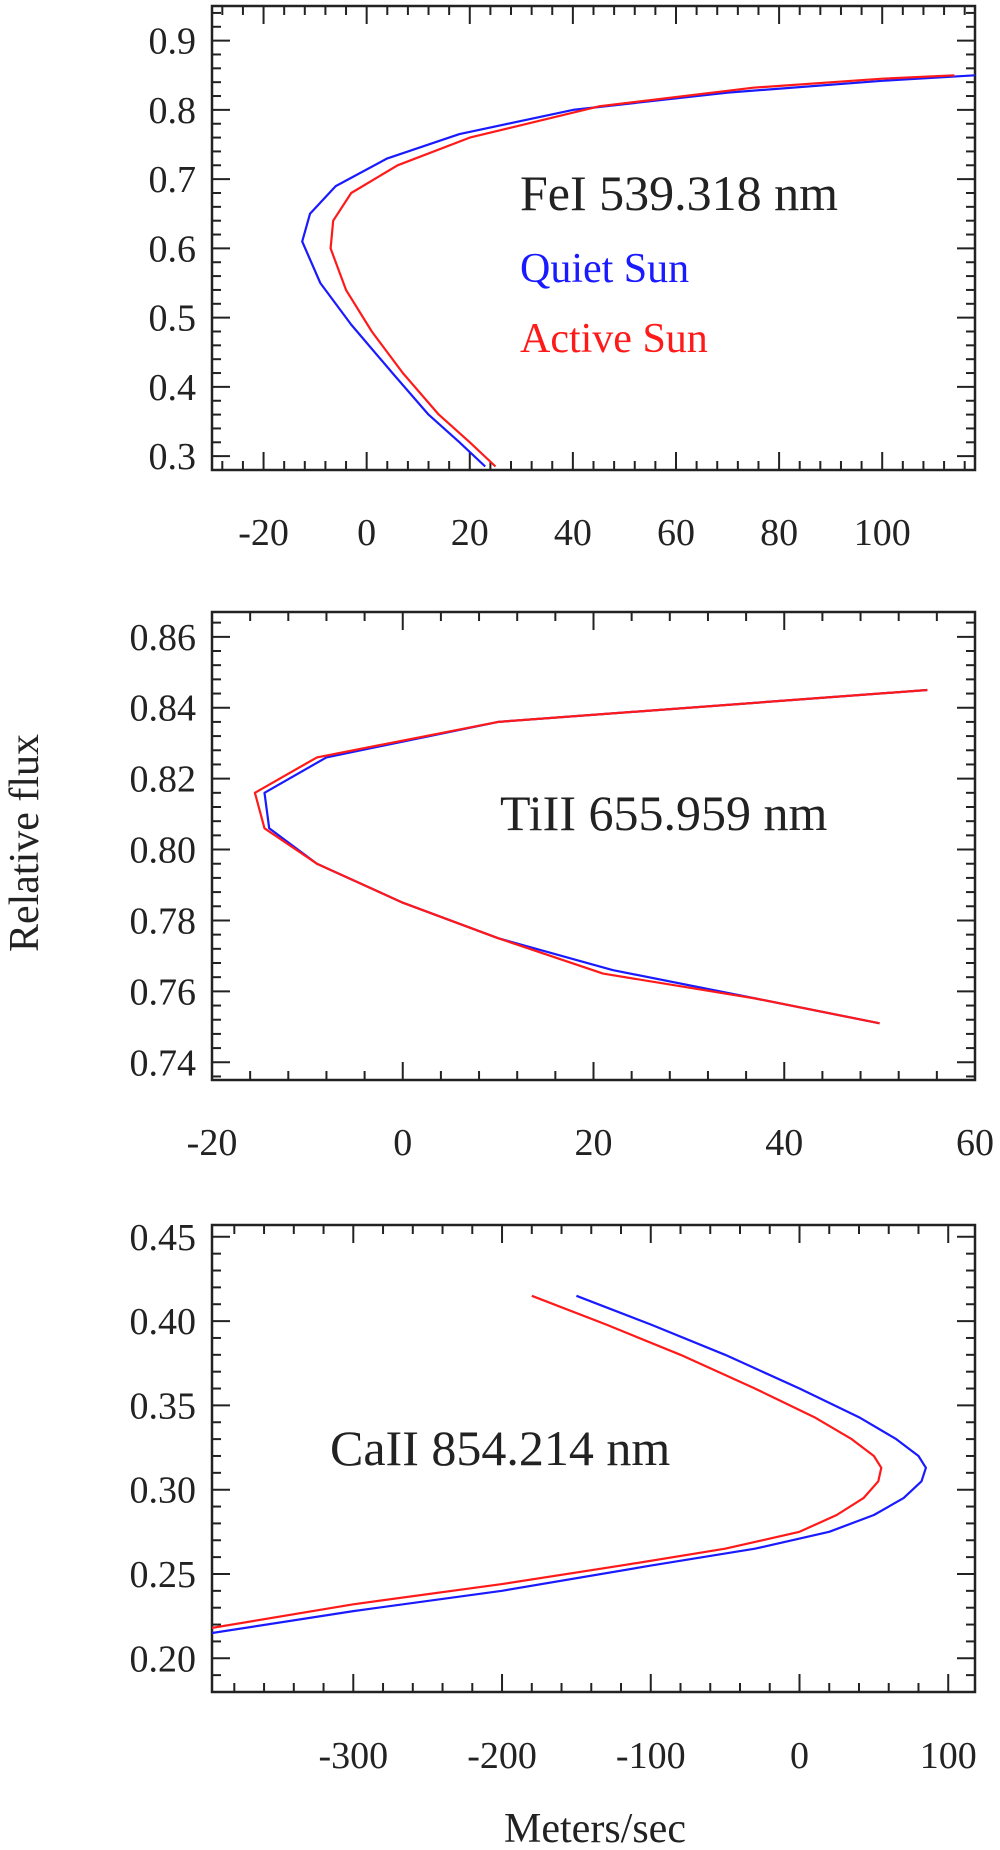  What do you see at coordinates (679, 193) in the screenshot?
I see `line-annotation: FeI 539.318 nm` at bounding box center [679, 193].